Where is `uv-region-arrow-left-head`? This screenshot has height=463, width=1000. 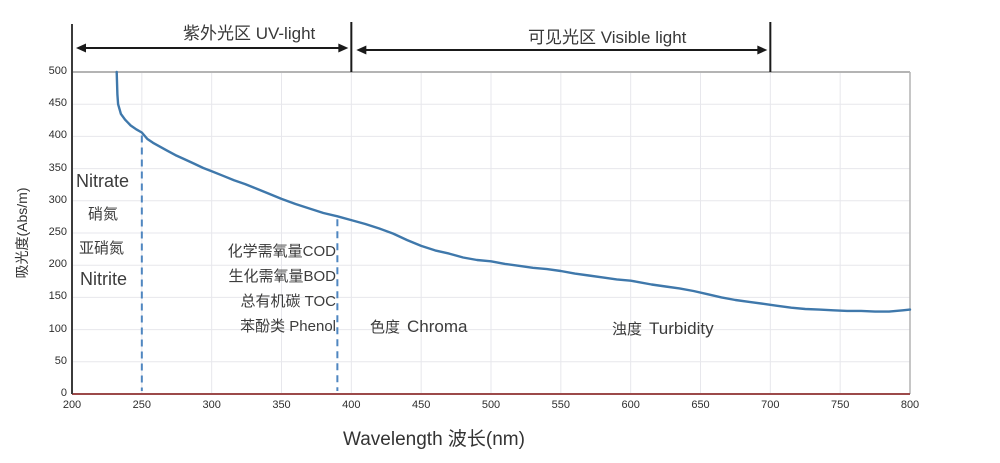
uv-region-arrow-left-head is located at coordinates (81, 48).